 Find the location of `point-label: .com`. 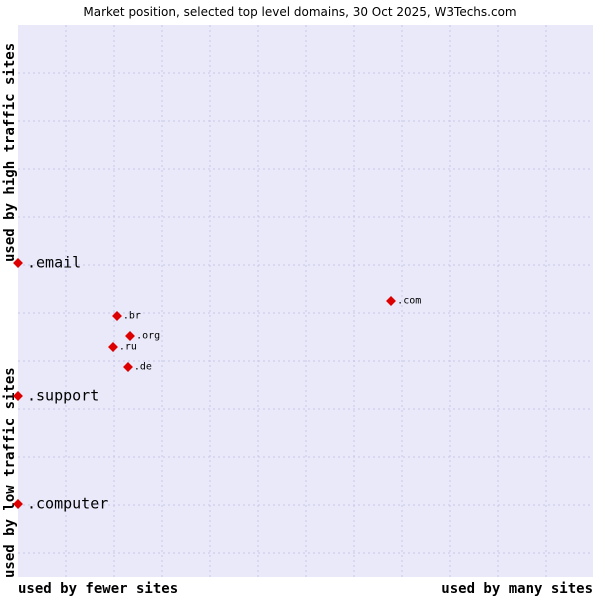

point-label: .com is located at coordinates (409, 301).